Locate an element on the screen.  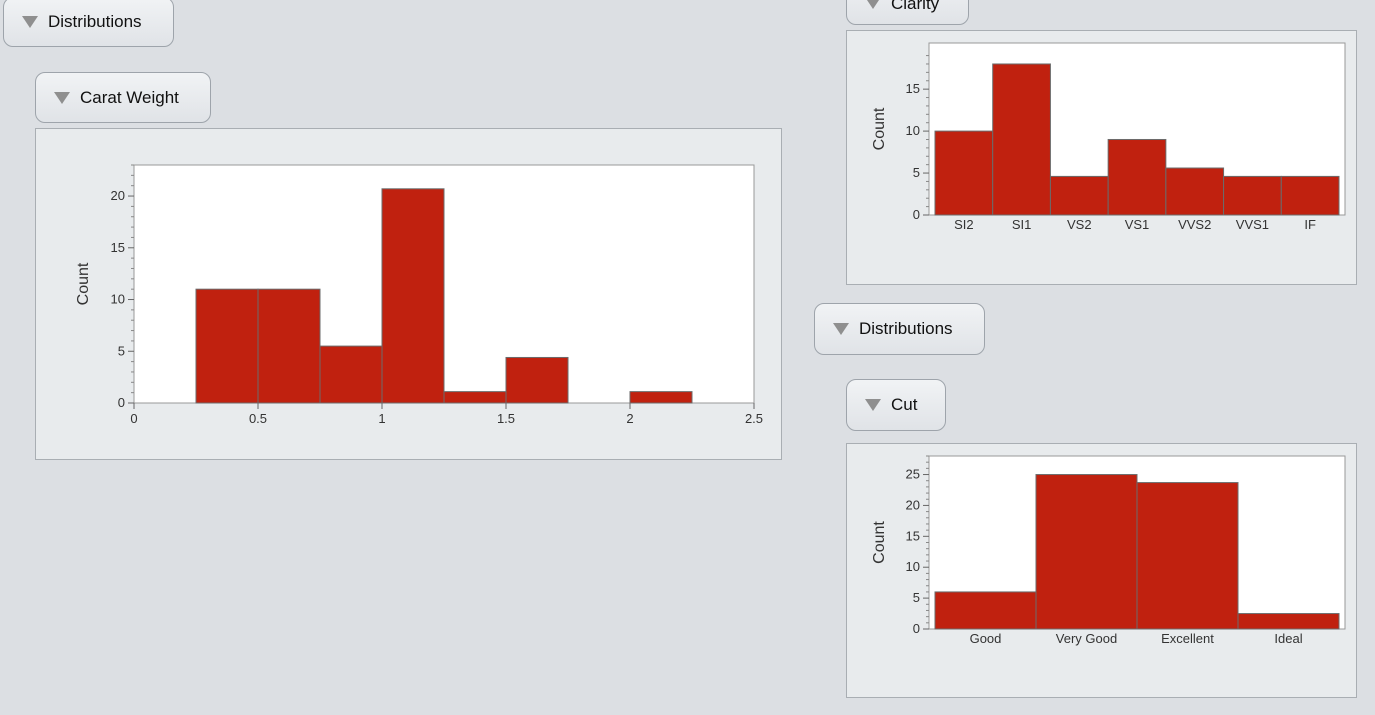
x-tick-label: 0.5 is located at coordinates (258, 418).